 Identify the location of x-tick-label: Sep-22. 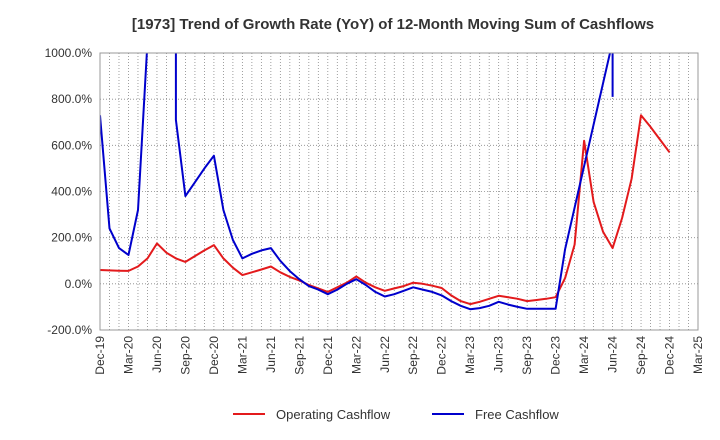
(413, 355).